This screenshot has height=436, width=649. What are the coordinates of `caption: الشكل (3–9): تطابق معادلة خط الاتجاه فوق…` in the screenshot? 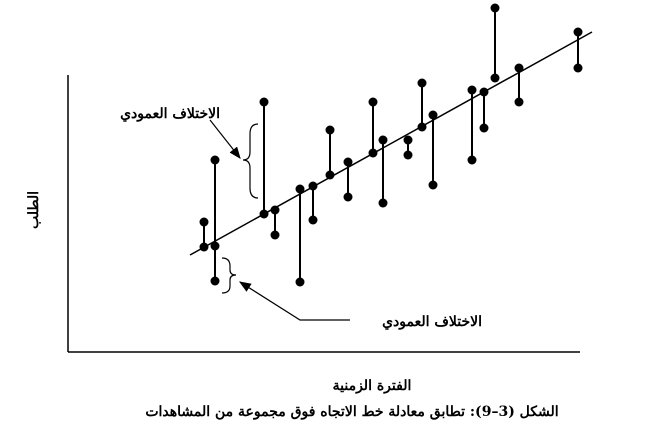 It's located at (351, 412).